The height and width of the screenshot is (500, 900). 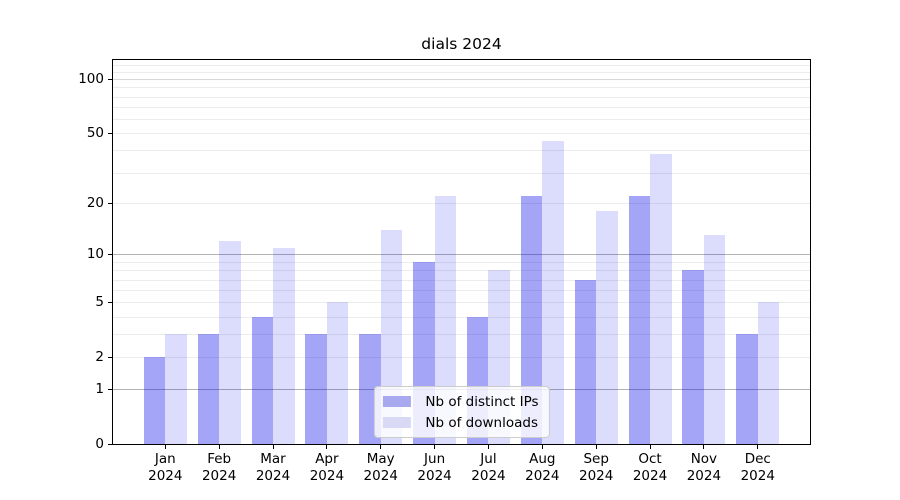 I want to click on bar-downloads-jun, so click(x=445, y=320).